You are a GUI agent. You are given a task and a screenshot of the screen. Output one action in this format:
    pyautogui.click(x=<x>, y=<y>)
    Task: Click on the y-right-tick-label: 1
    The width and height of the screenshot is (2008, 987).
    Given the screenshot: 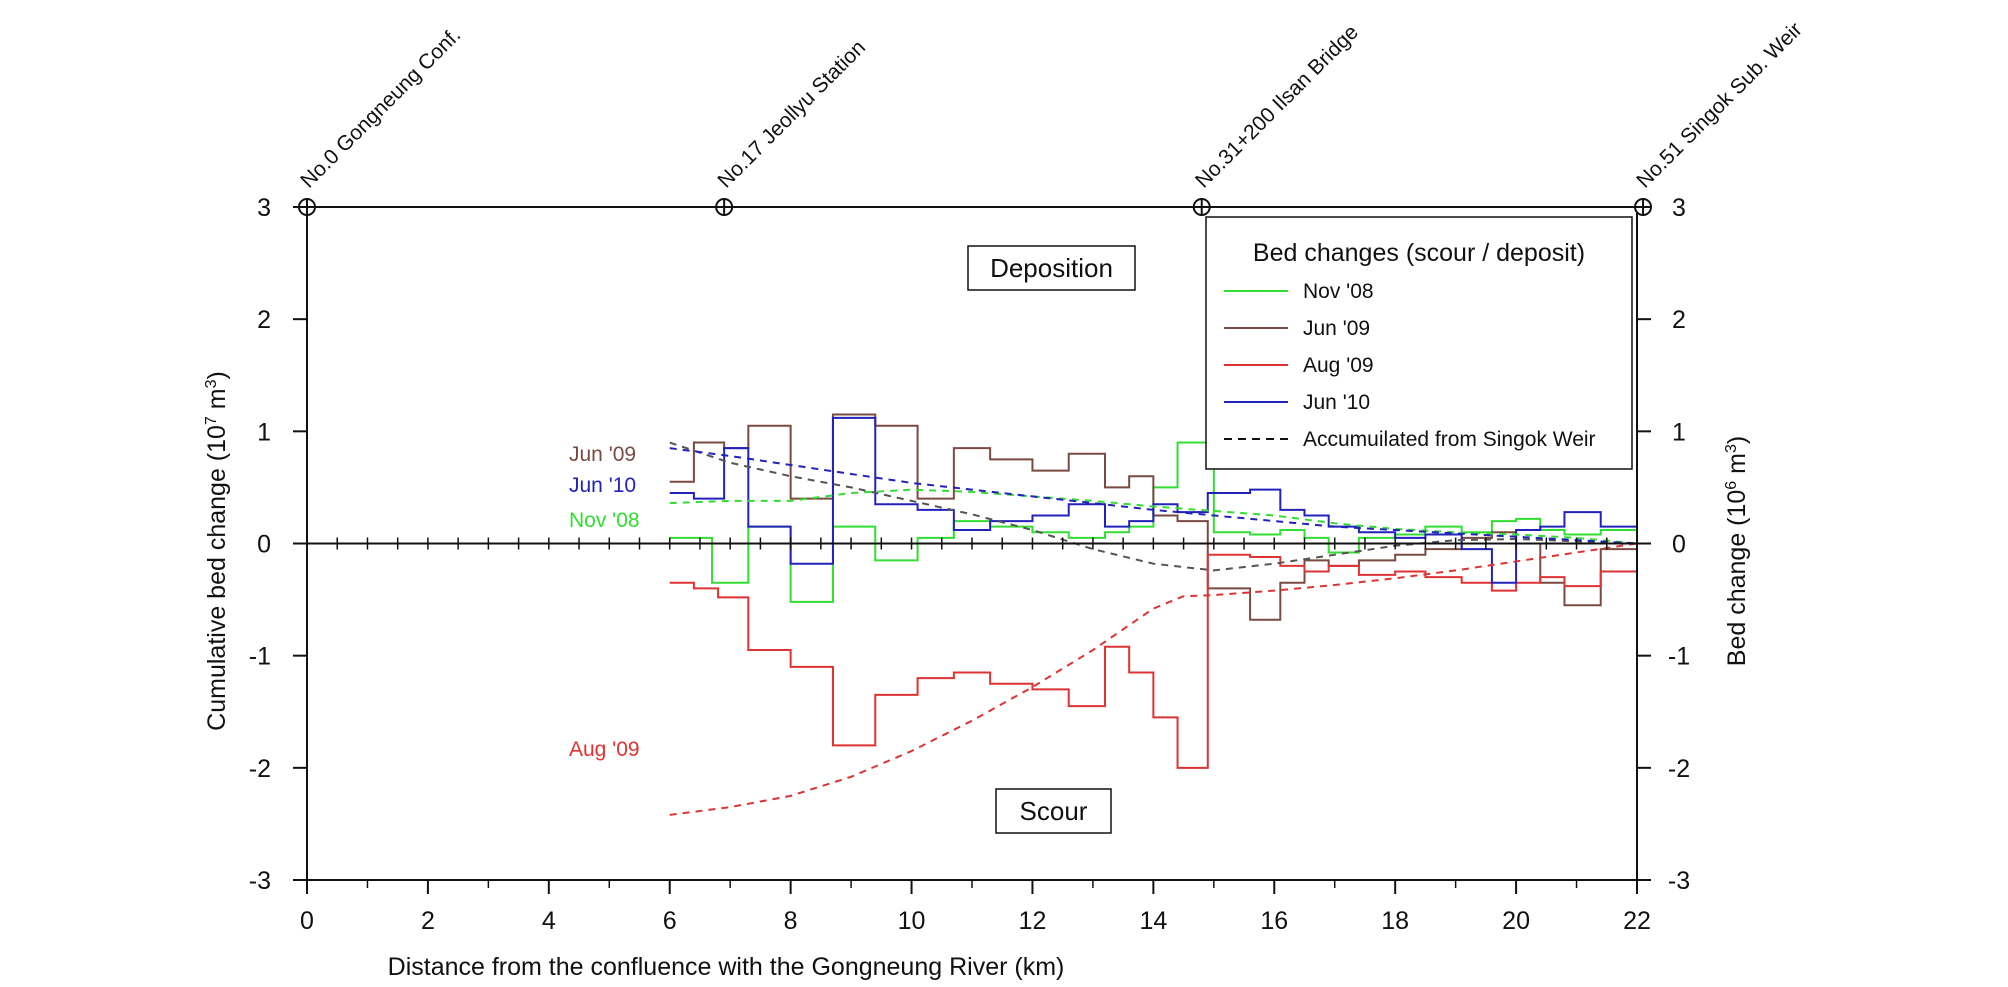 What is the action you would take?
    pyautogui.click(x=1679, y=432)
    